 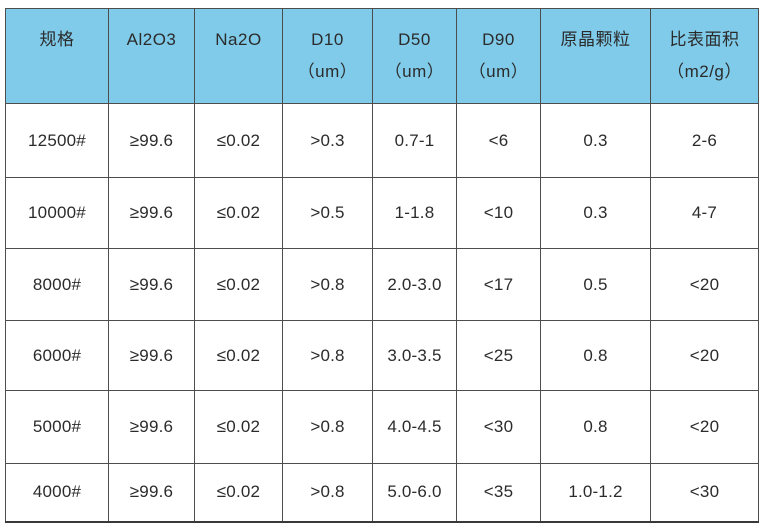 I want to click on table-cell-d50: 3.0-3.5, so click(x=414, y=355).